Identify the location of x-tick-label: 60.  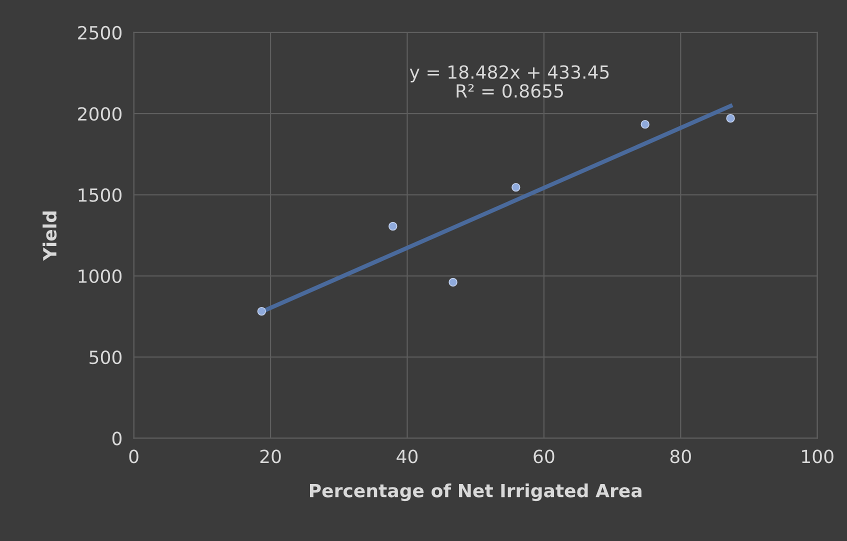
(544, 457).